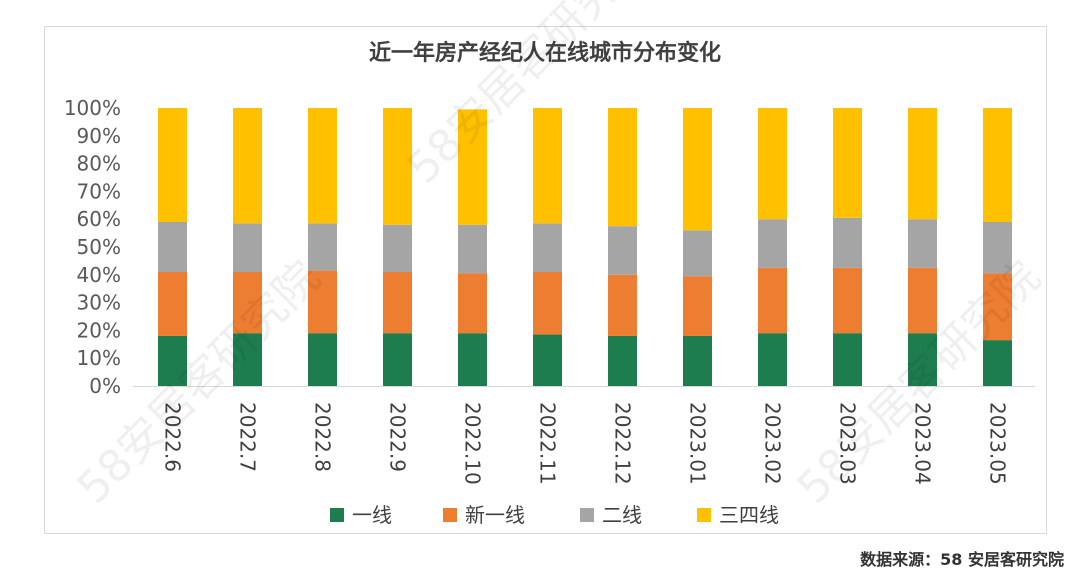 The image size is (1080, 580). I want to click on x-tick-label: 2023.01, so click(698, 443).